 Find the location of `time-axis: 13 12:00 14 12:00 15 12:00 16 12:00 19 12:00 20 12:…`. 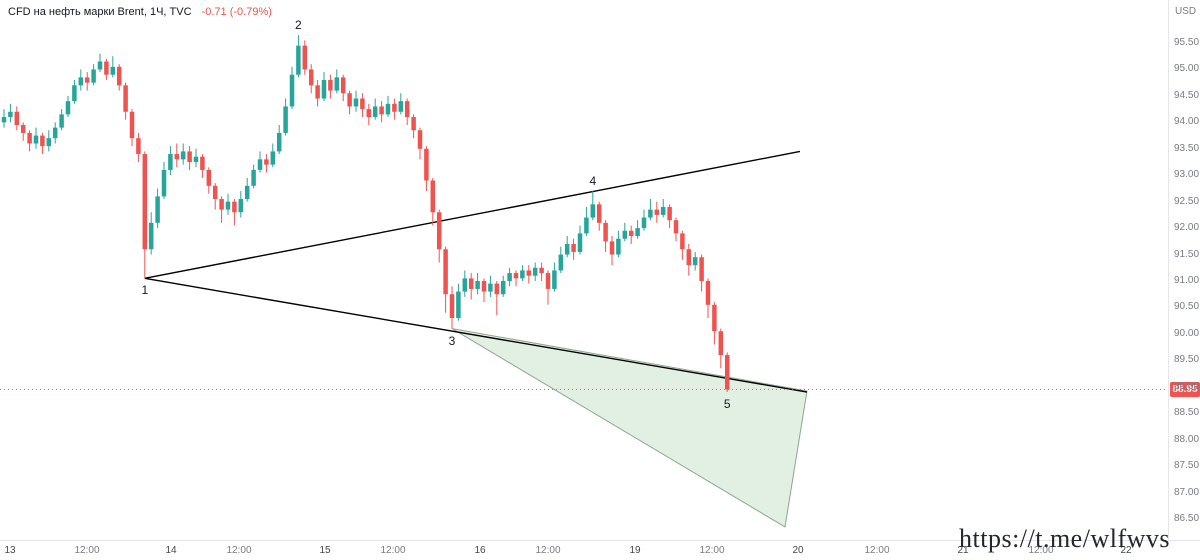

time-axis: 13 12:00 14 12:00 15 12:00 16 12:00 19 12:00 20 12:… is located at coordinates (600, 550).